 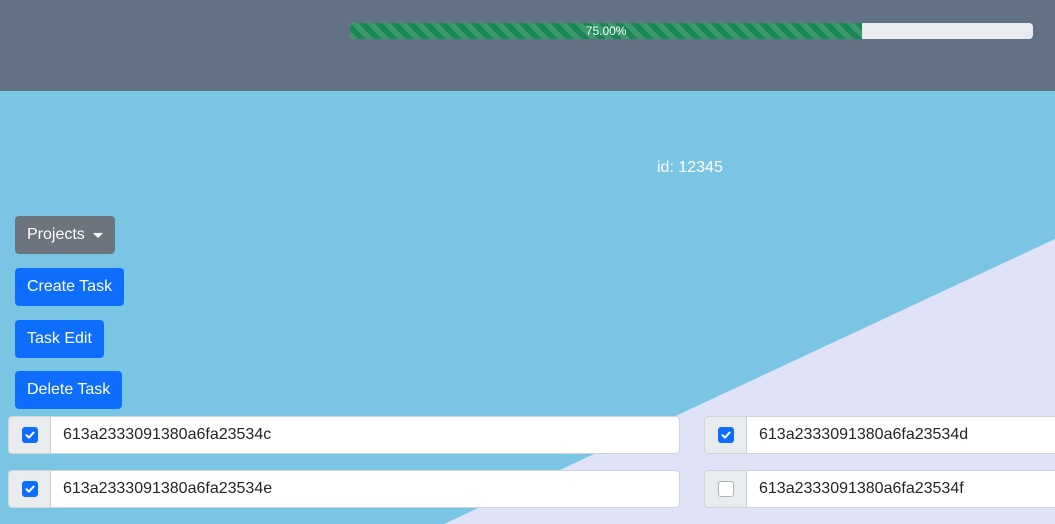 What do you see at coordinates (56, 234) in the screenshot?
I see `projects-button-label: Projects` at bounding box center [56, 234].